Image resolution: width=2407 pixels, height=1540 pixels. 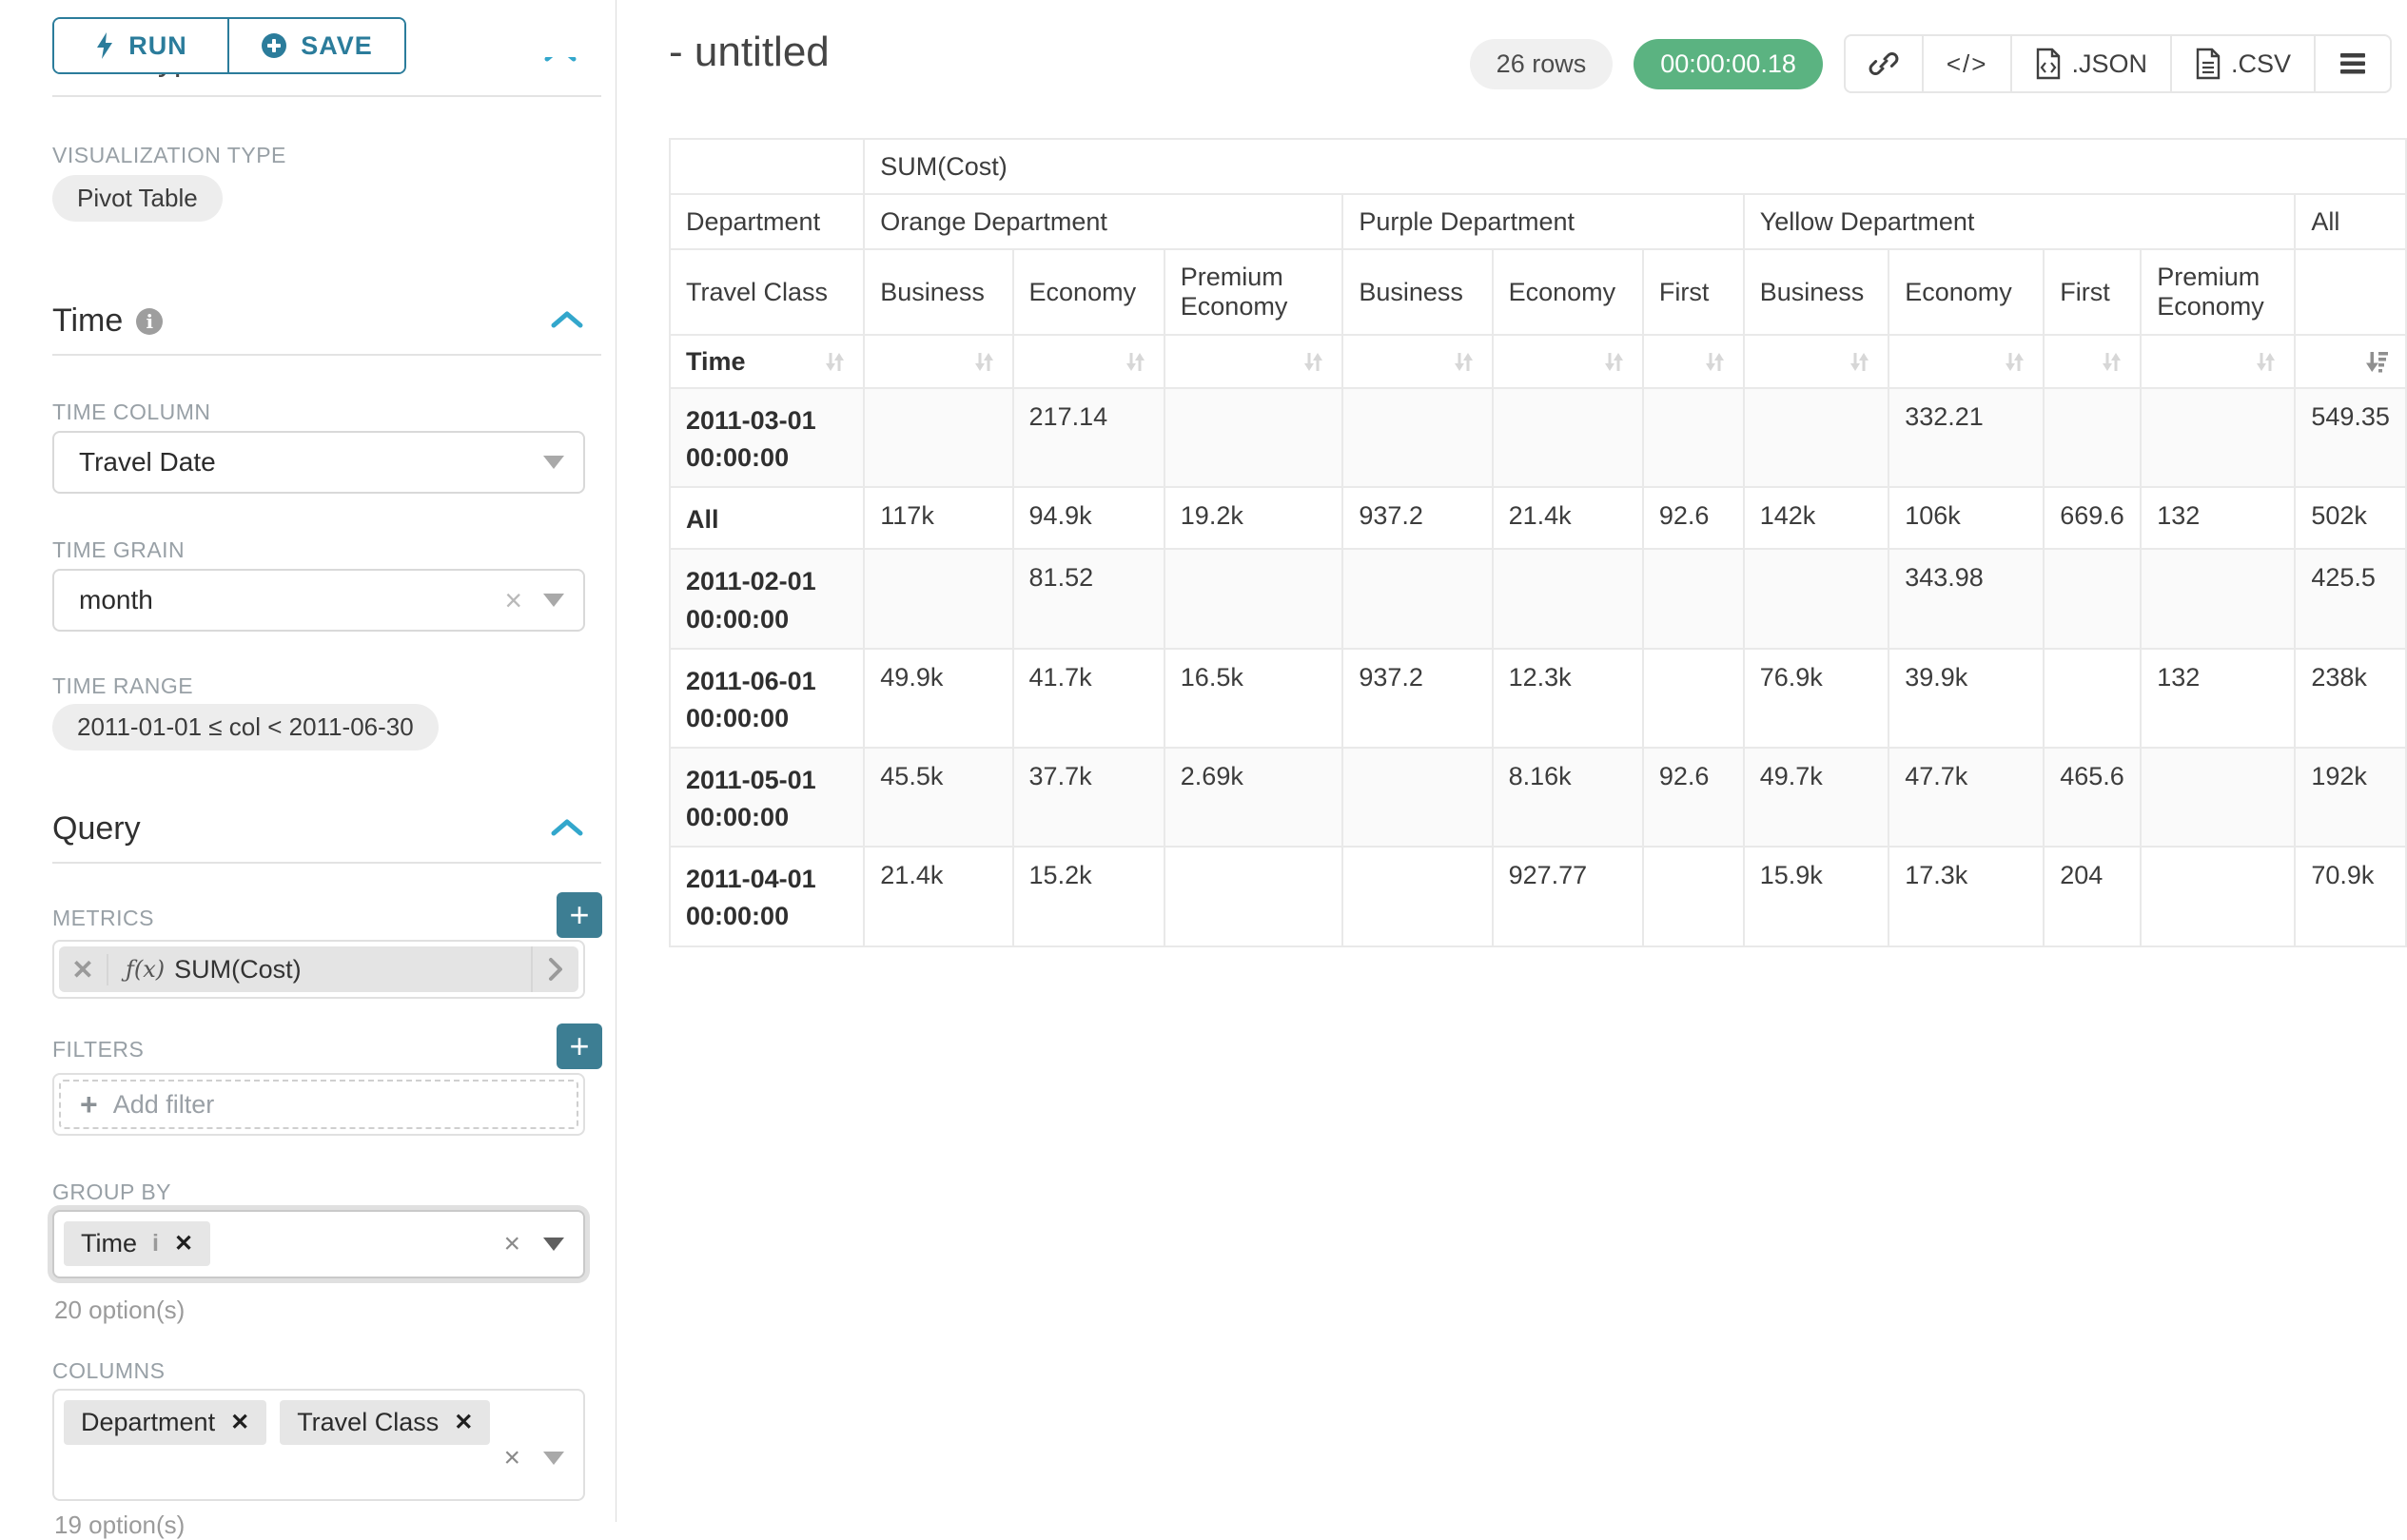 I want to click on columns-select: Department ✕ Travel Class ✕ ×, so click(x=318, y=1445).